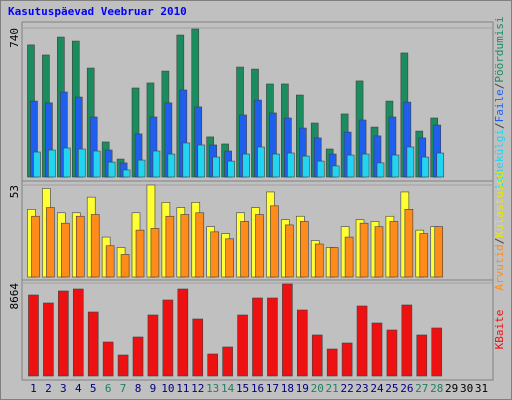 This screenshot has width=512, height=400. Describe the element at coordinates (451, 388) in the screenshot. I see `x-tick-label: 29` at that location.